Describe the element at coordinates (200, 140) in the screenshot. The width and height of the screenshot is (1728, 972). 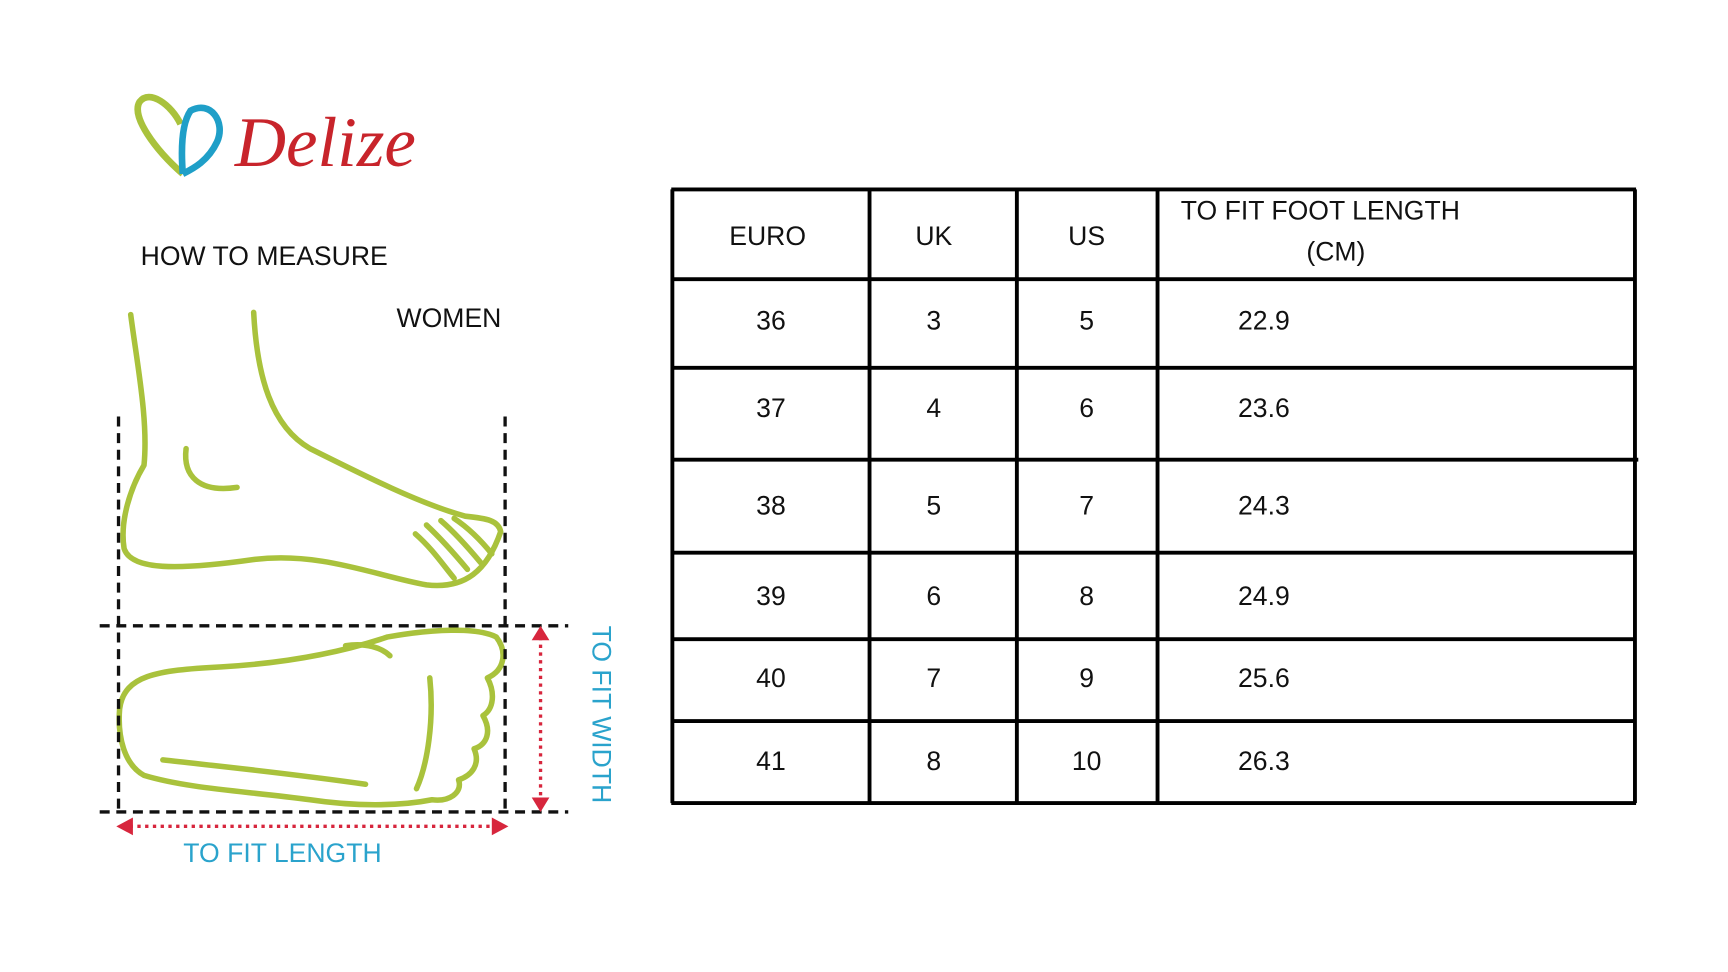
I see `logo-d` at that location.